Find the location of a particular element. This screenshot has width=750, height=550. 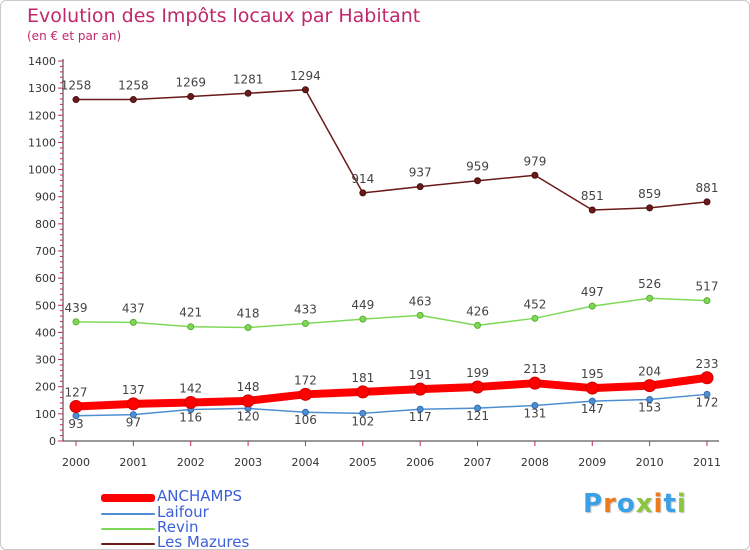

data-label-laifour: 97 is located at coordinates (133, 423).